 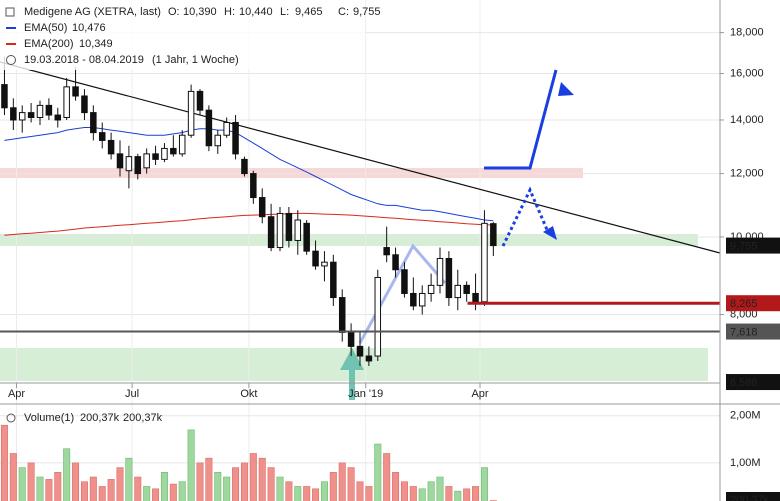 I want to click on ohlc-key: H:, so click(x=229, y=12).